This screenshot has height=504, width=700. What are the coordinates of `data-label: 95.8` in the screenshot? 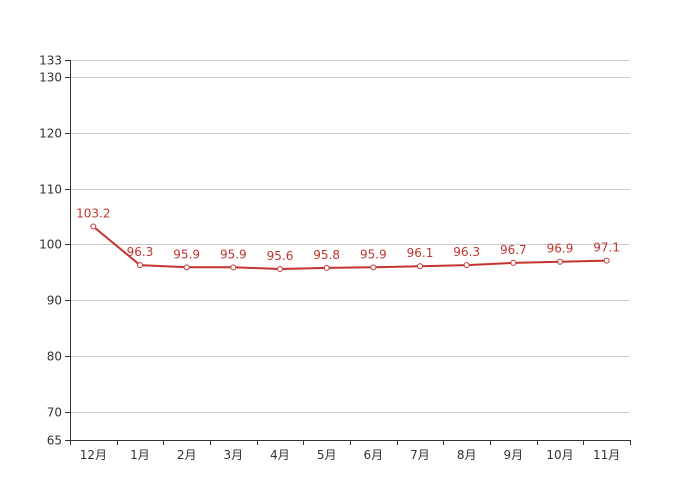 It's located at (326, 255).